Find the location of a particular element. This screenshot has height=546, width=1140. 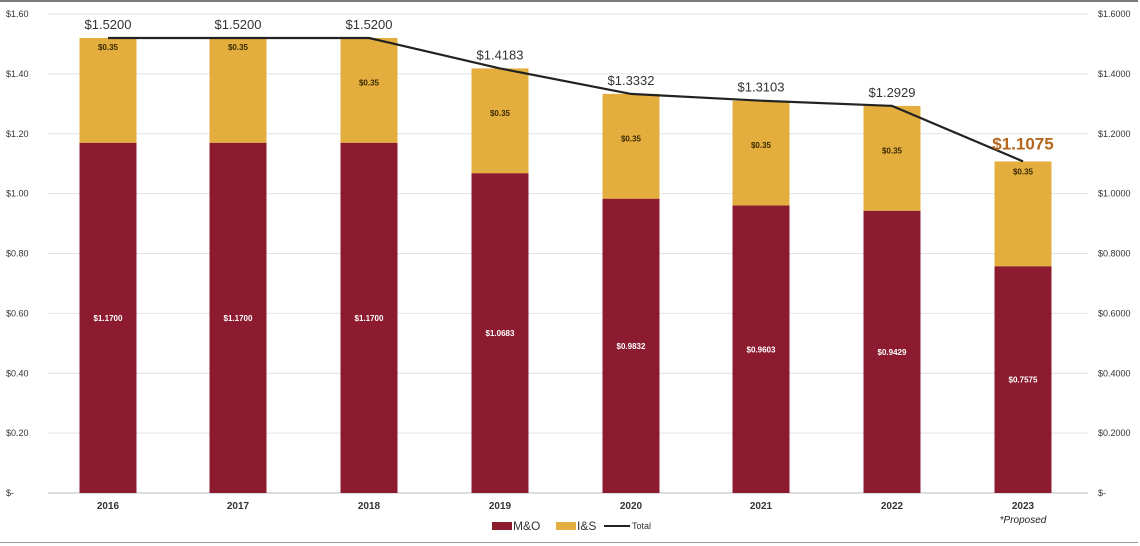

y-tick-left: $1.60 is located at coordinates (17, 14).